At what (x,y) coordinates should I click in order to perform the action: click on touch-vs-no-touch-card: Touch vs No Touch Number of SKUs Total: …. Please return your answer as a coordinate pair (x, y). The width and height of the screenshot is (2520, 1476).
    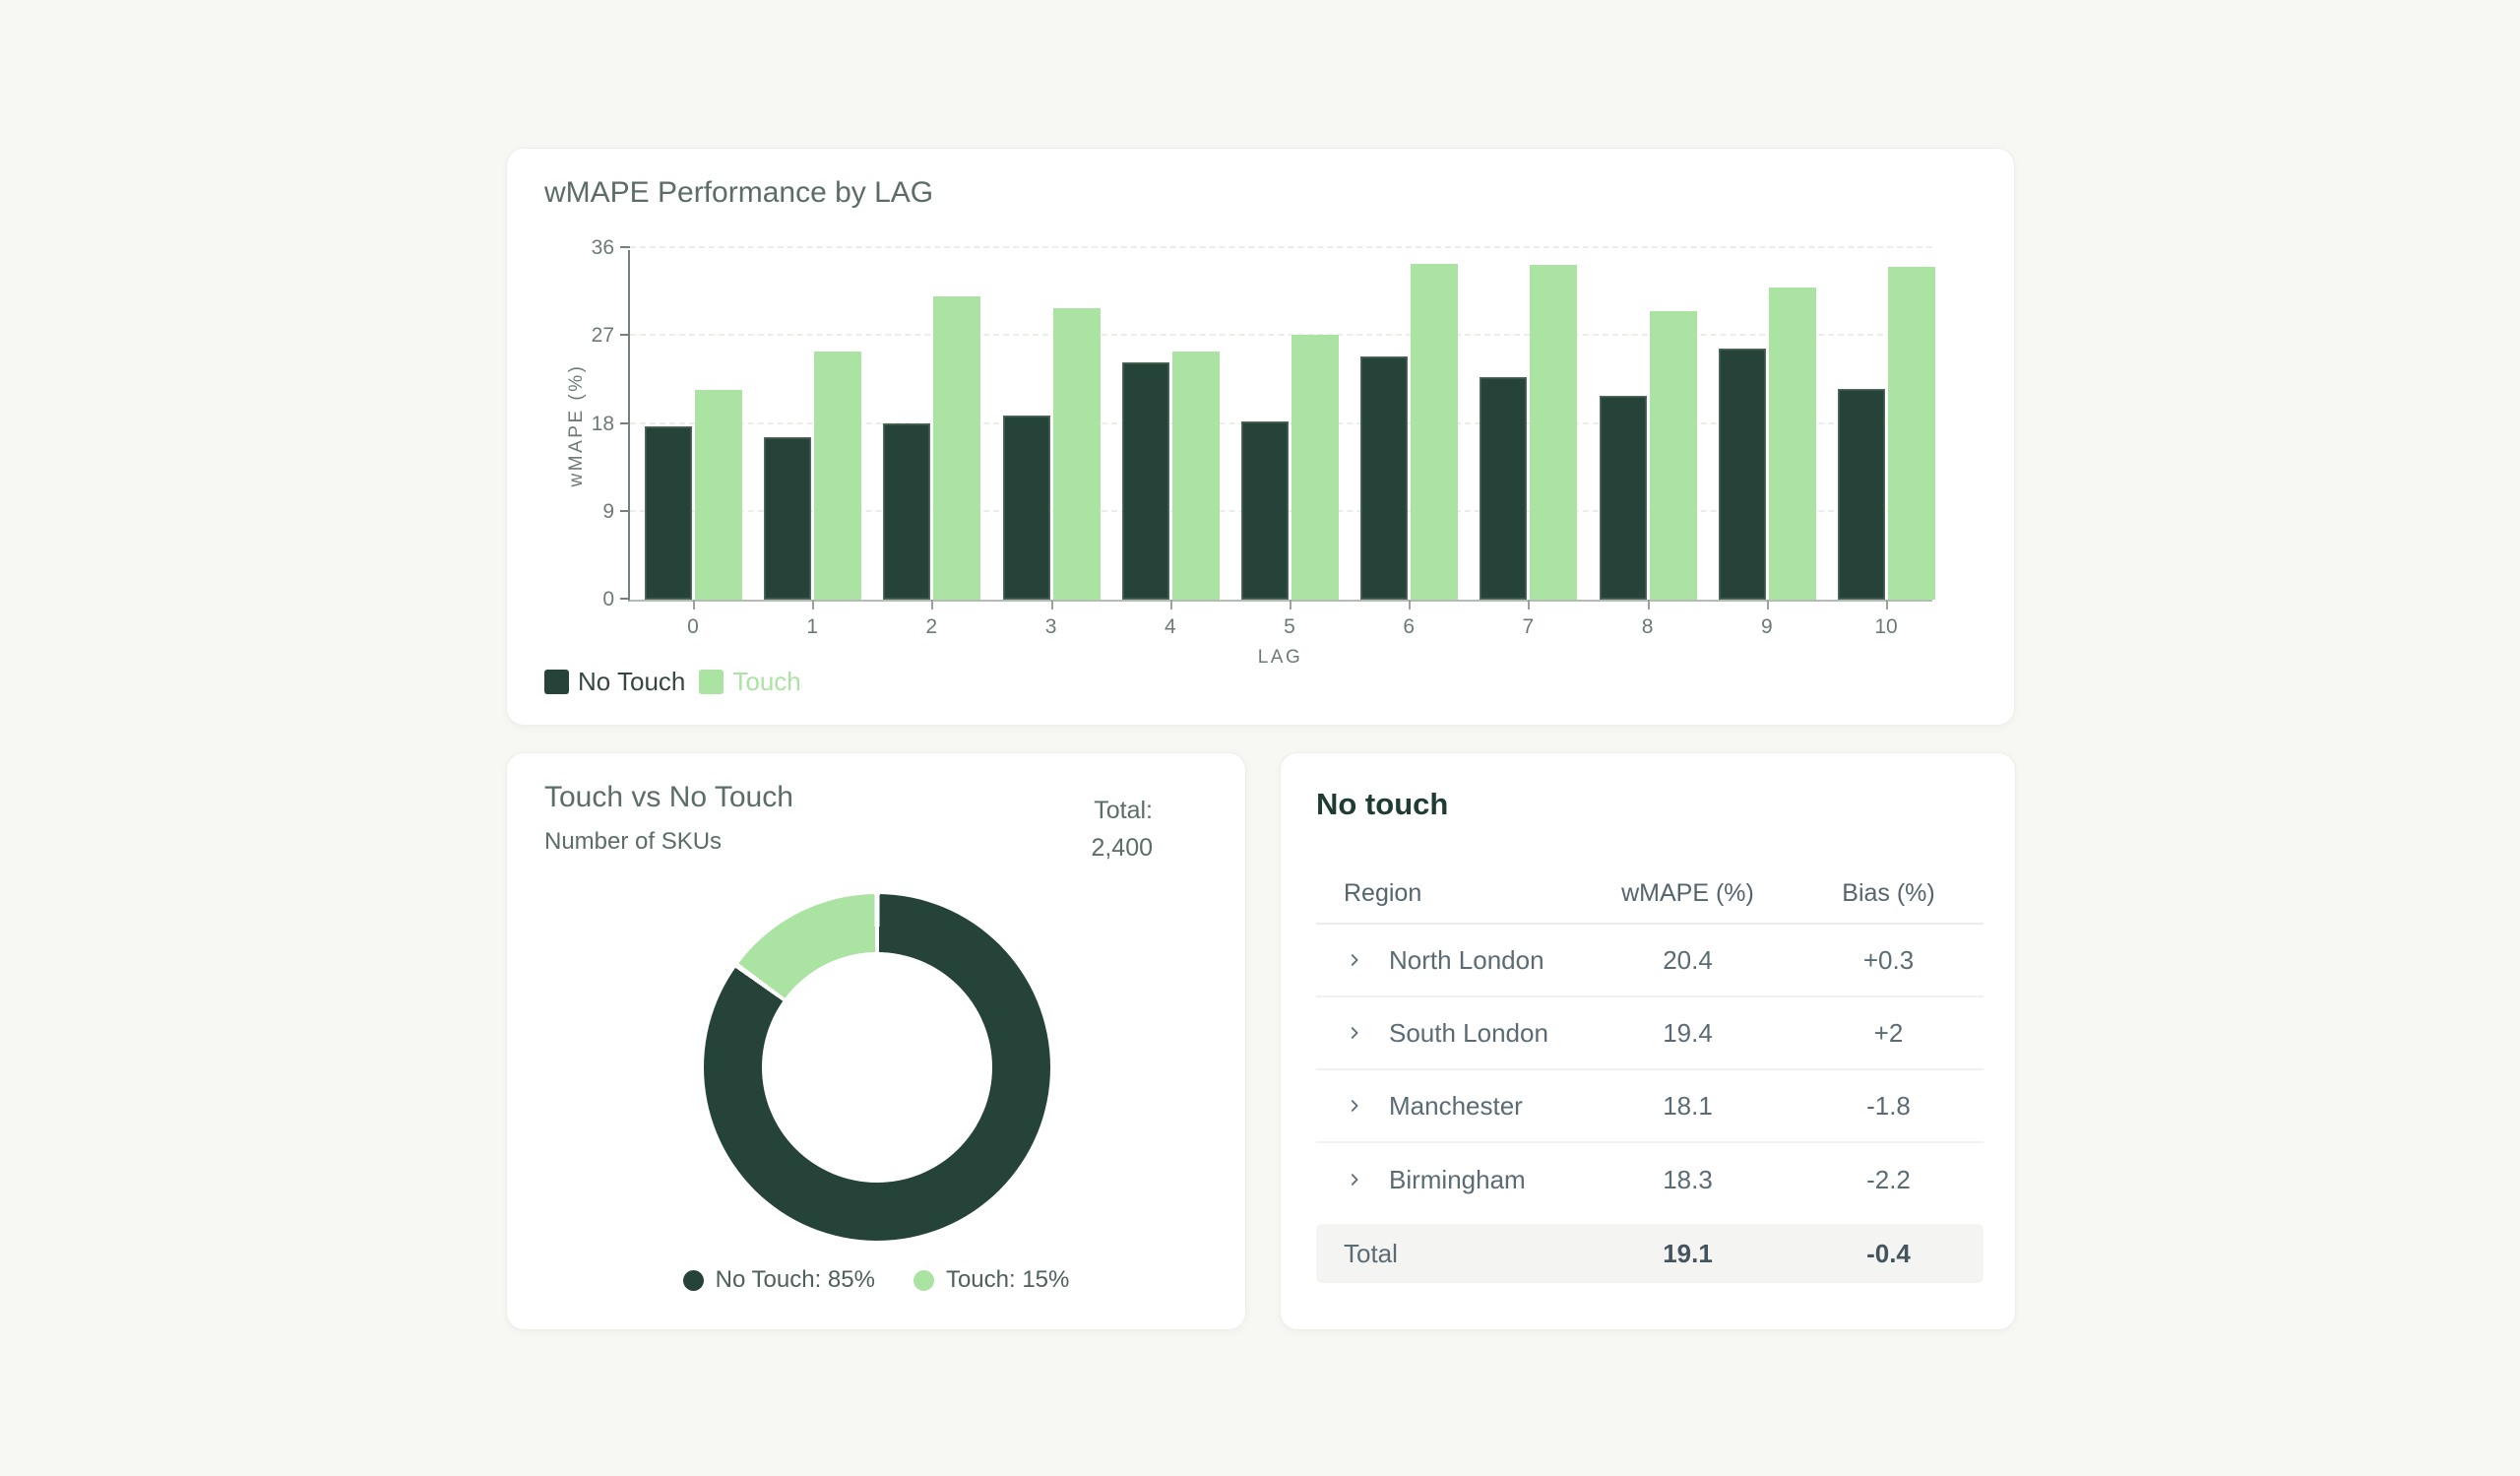
    Looking at the image, I should click on (876, 1041).